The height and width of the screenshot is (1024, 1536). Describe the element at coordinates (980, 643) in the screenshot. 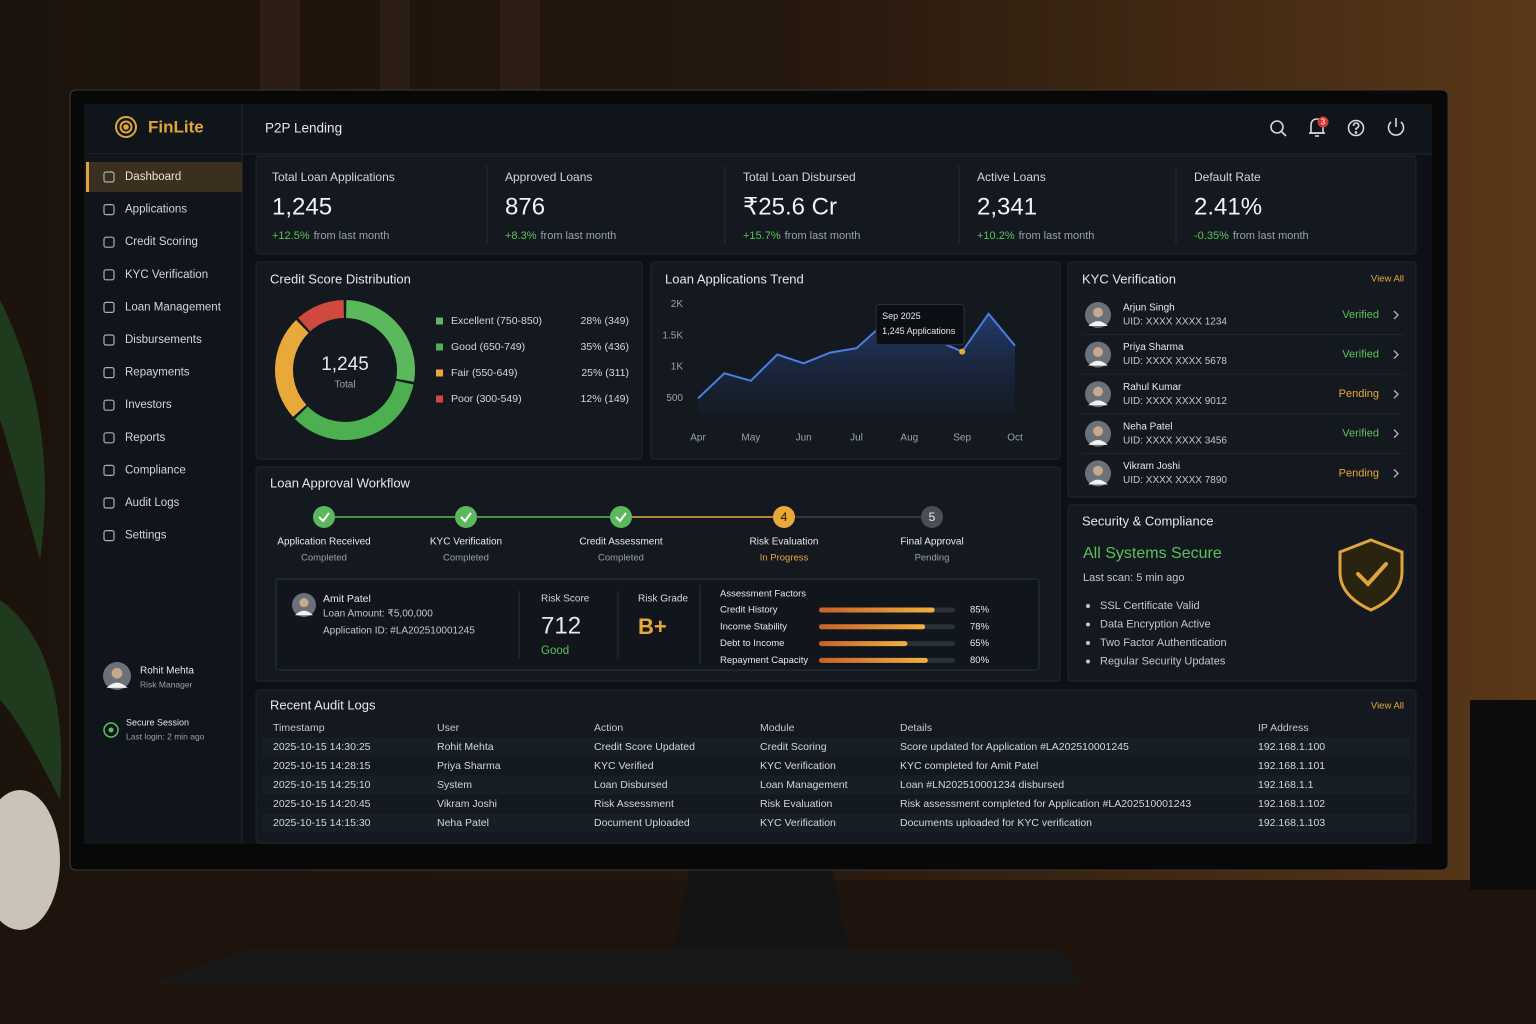

I see `factor-value: 65%` at that location.